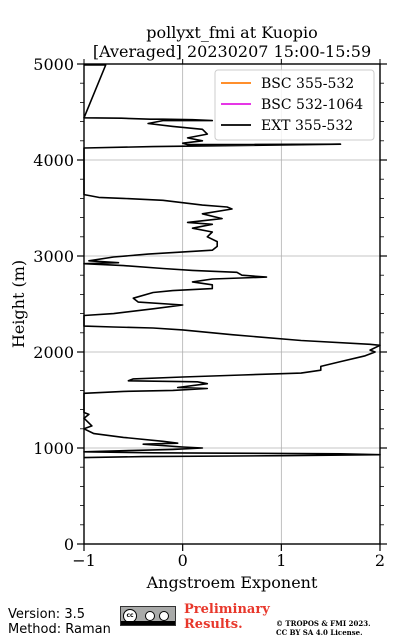  I want to click on x-tick-label: 1, so click(281, 560).